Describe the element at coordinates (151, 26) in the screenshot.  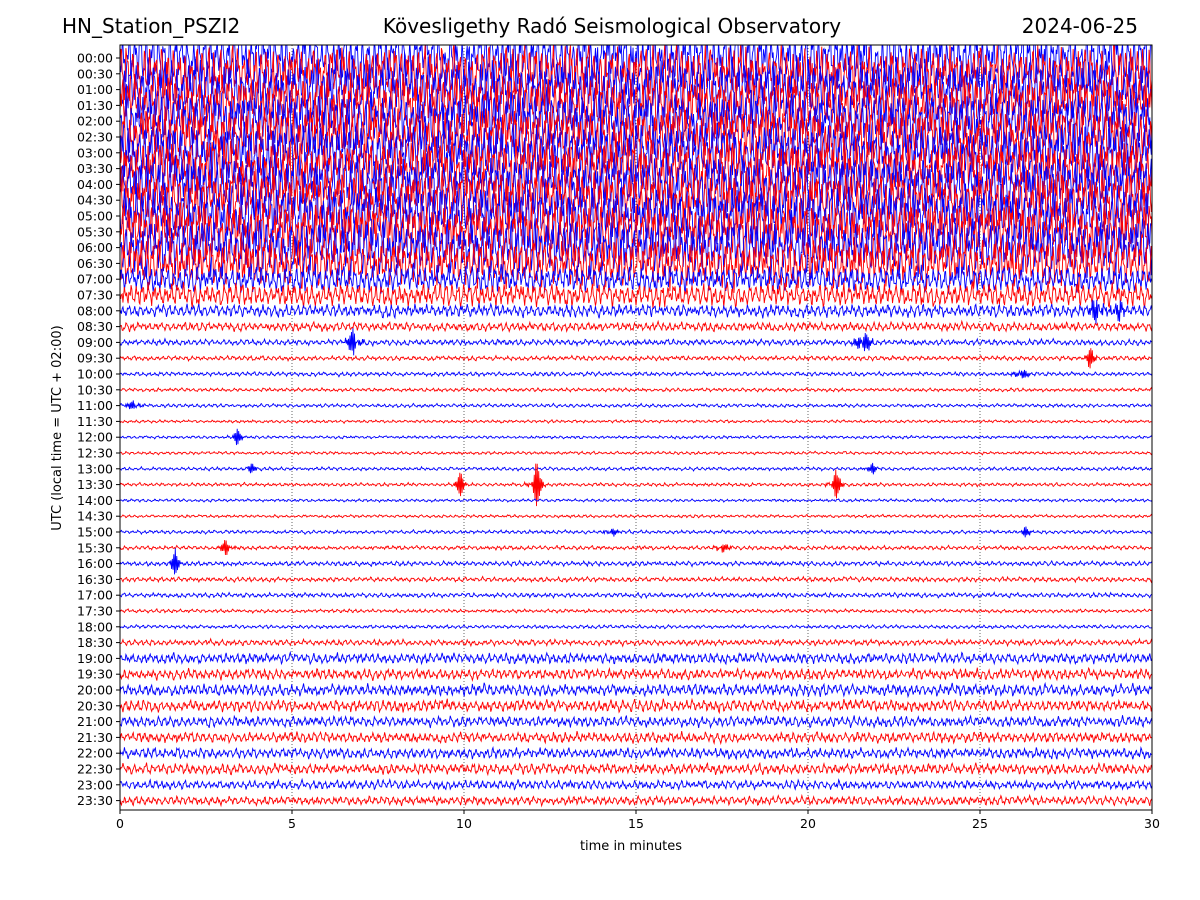
I see `station-name: HN_Station_PSZI2` at that location.